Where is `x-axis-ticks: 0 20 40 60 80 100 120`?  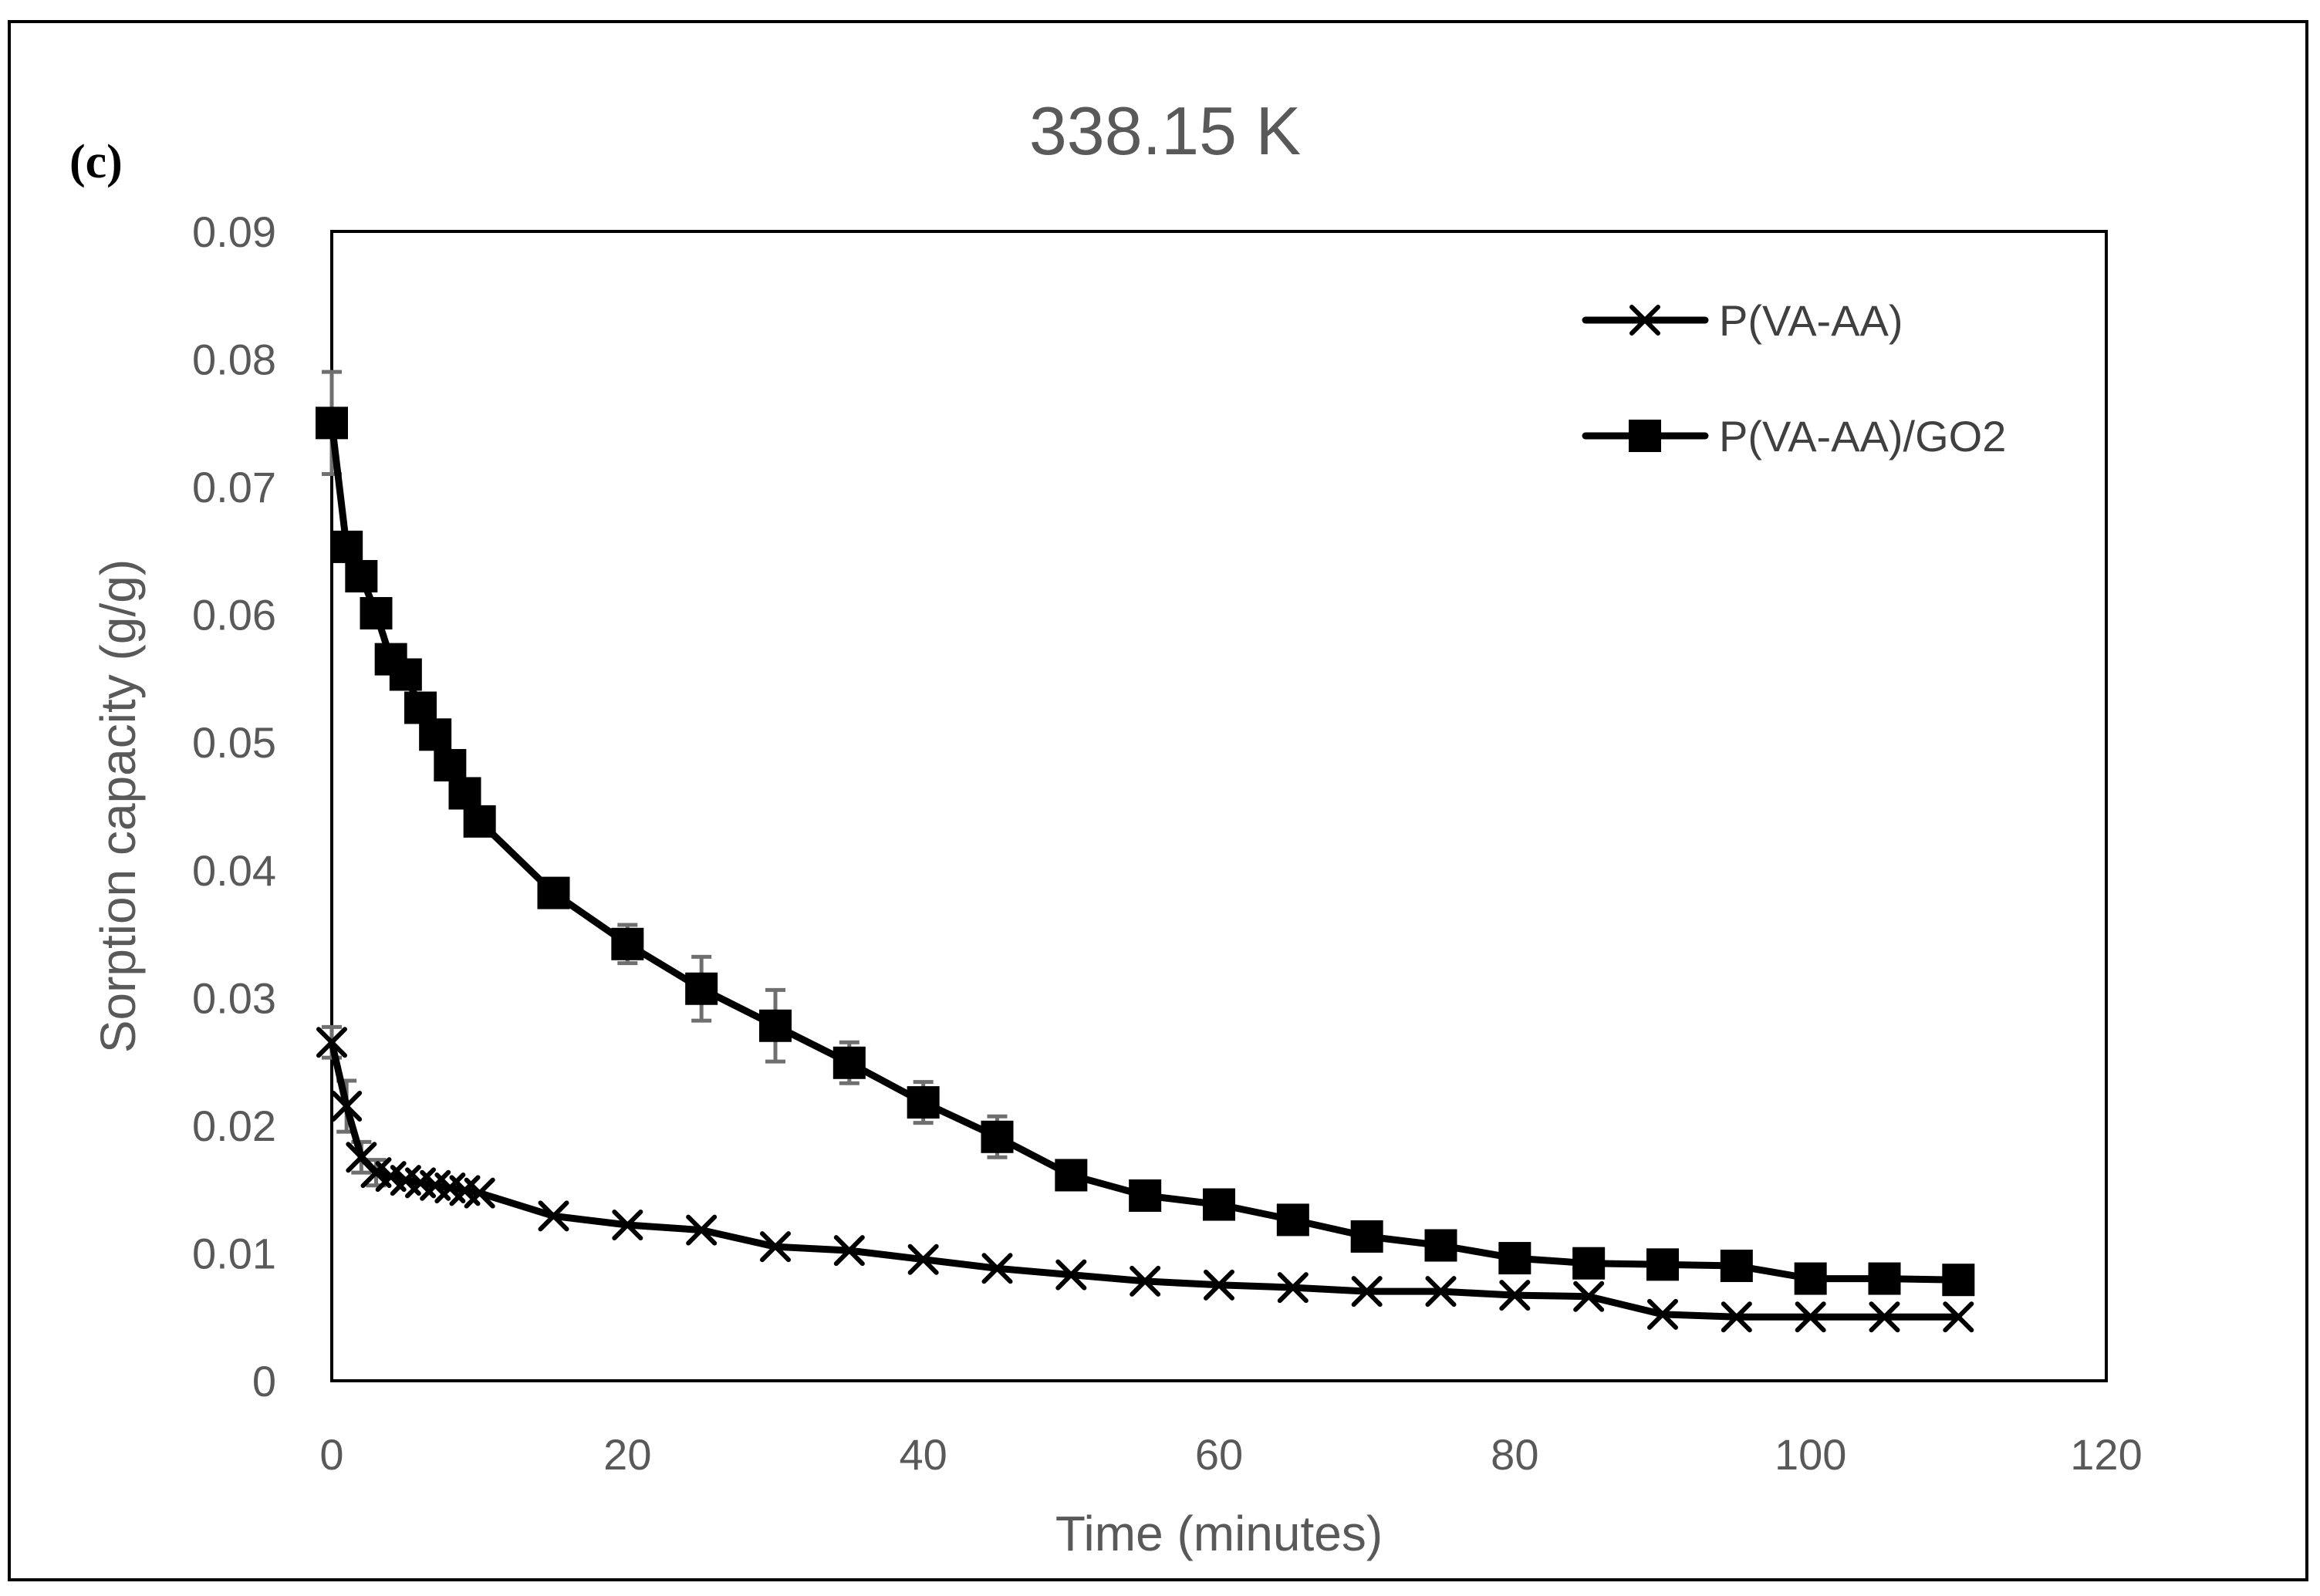 x-axis-ticks: 0 20 40 60 80 100 120 is located at coordinates (1230, 1454).